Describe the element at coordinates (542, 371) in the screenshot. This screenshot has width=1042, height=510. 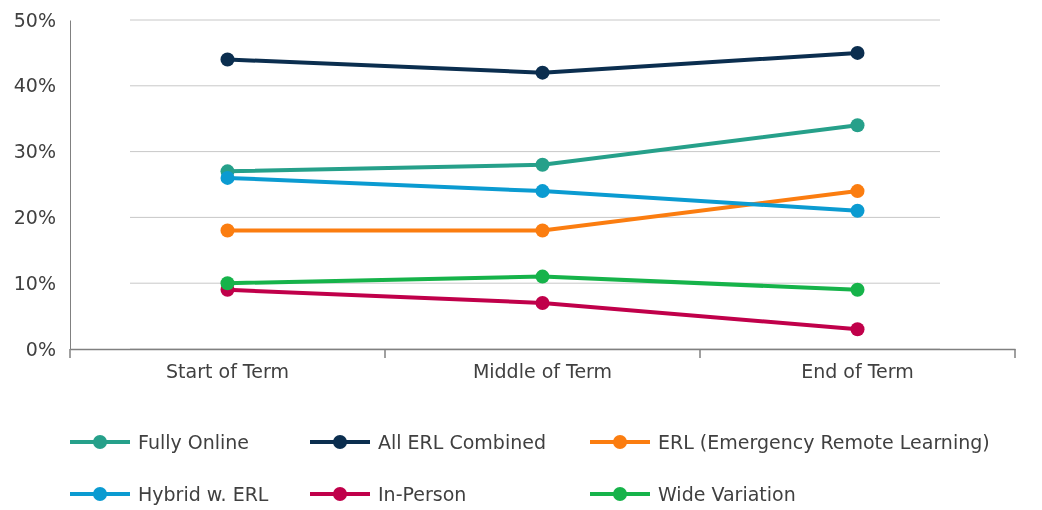
I see `x-tick-label: Middle of Term` at that location.